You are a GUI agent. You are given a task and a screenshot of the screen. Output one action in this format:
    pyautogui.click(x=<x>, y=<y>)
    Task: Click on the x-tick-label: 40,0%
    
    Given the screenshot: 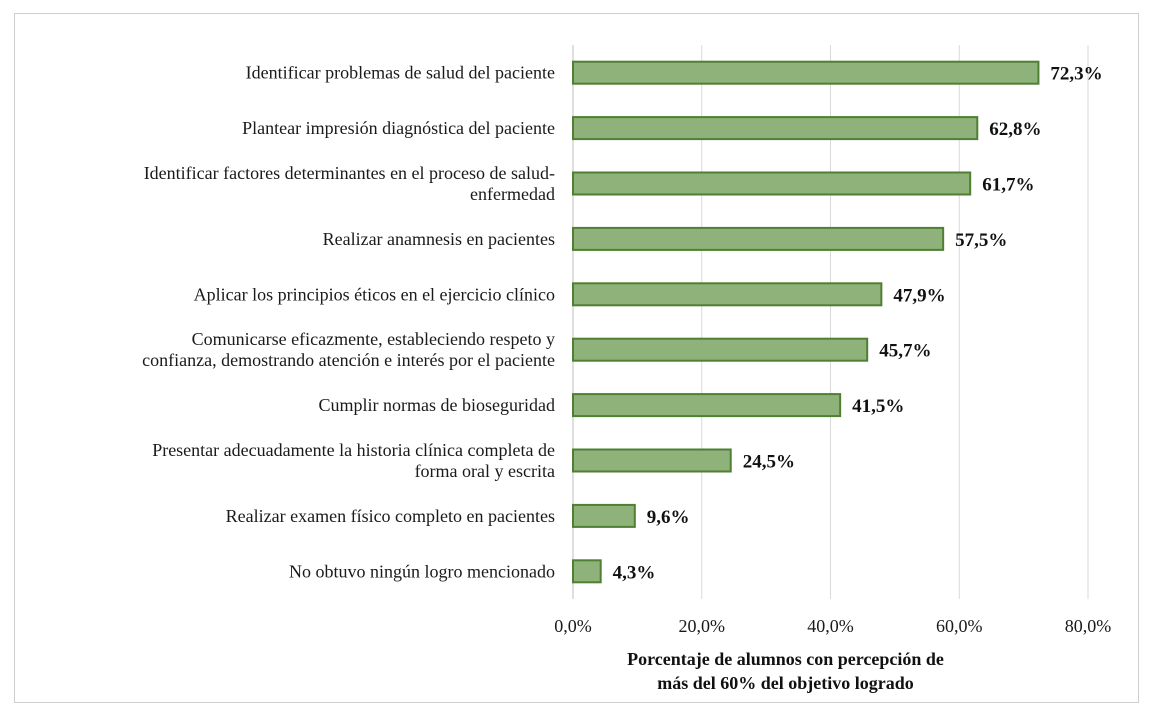 What is the action you would take?
    pyautogui.click(x=830, y=626)
    